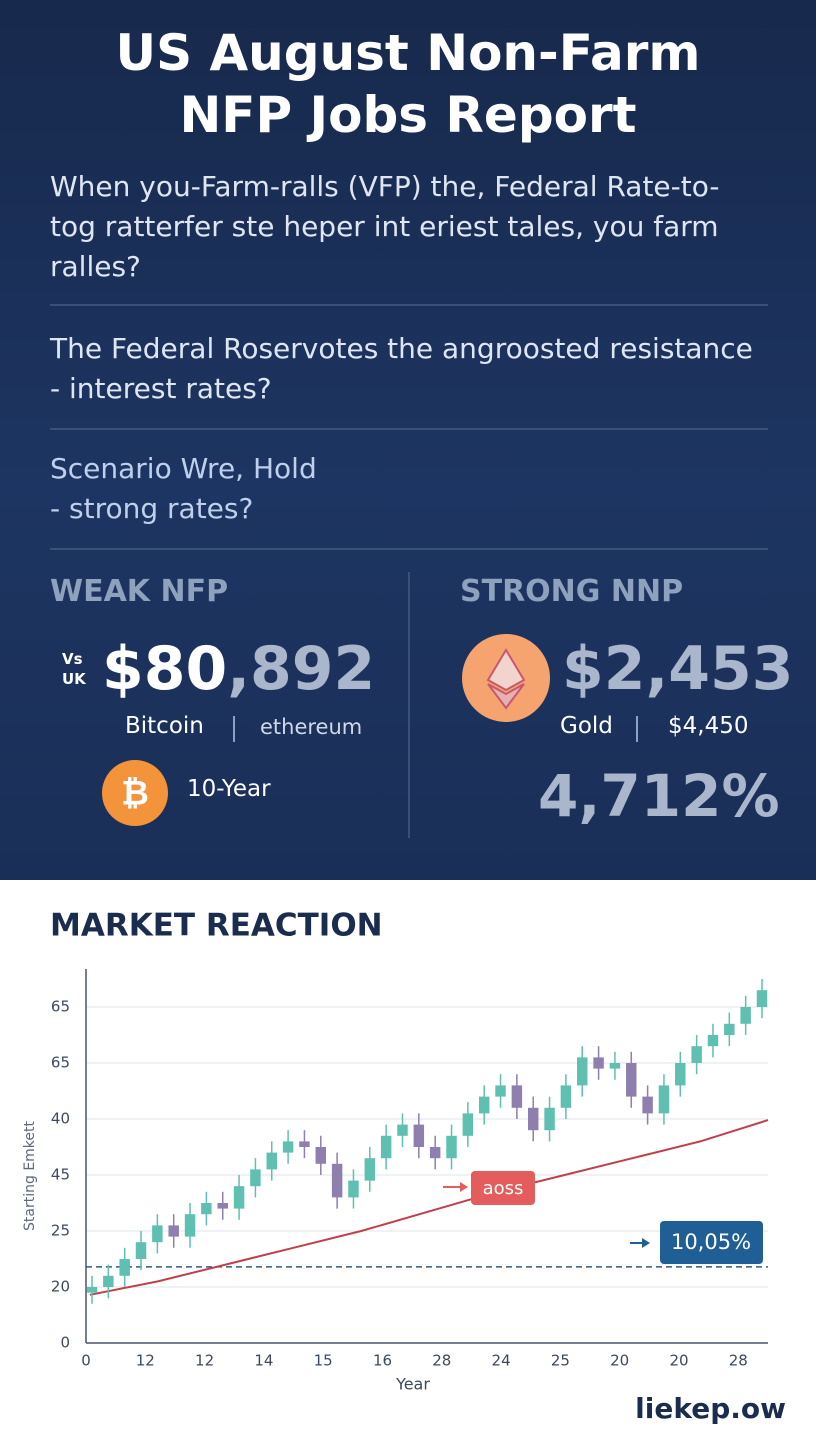 The image size is (816, 1440). Describe the element at coordinates (86, 1361) in the screenshot. I see `x-tick-label: 0` at that location.